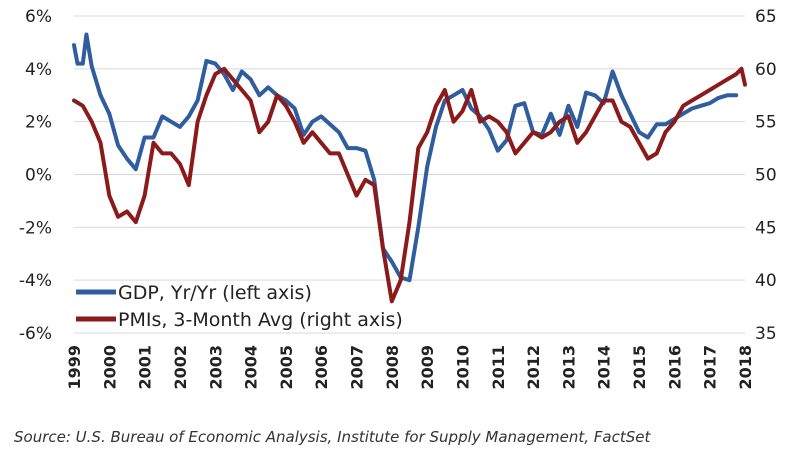 The width and height of the screenshot is (808, 458). Describe the element at coordinates (251, 367) in the screenshot. I see `x-tick-label: 2004` at that location.